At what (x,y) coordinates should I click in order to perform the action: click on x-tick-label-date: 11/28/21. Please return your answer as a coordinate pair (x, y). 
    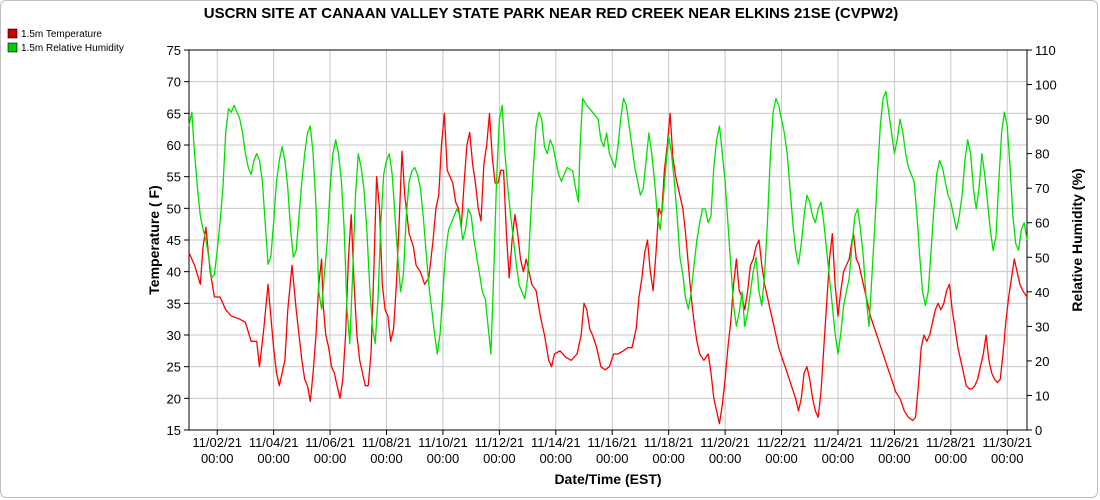
    Looking at the image, I should click on (951, 442).